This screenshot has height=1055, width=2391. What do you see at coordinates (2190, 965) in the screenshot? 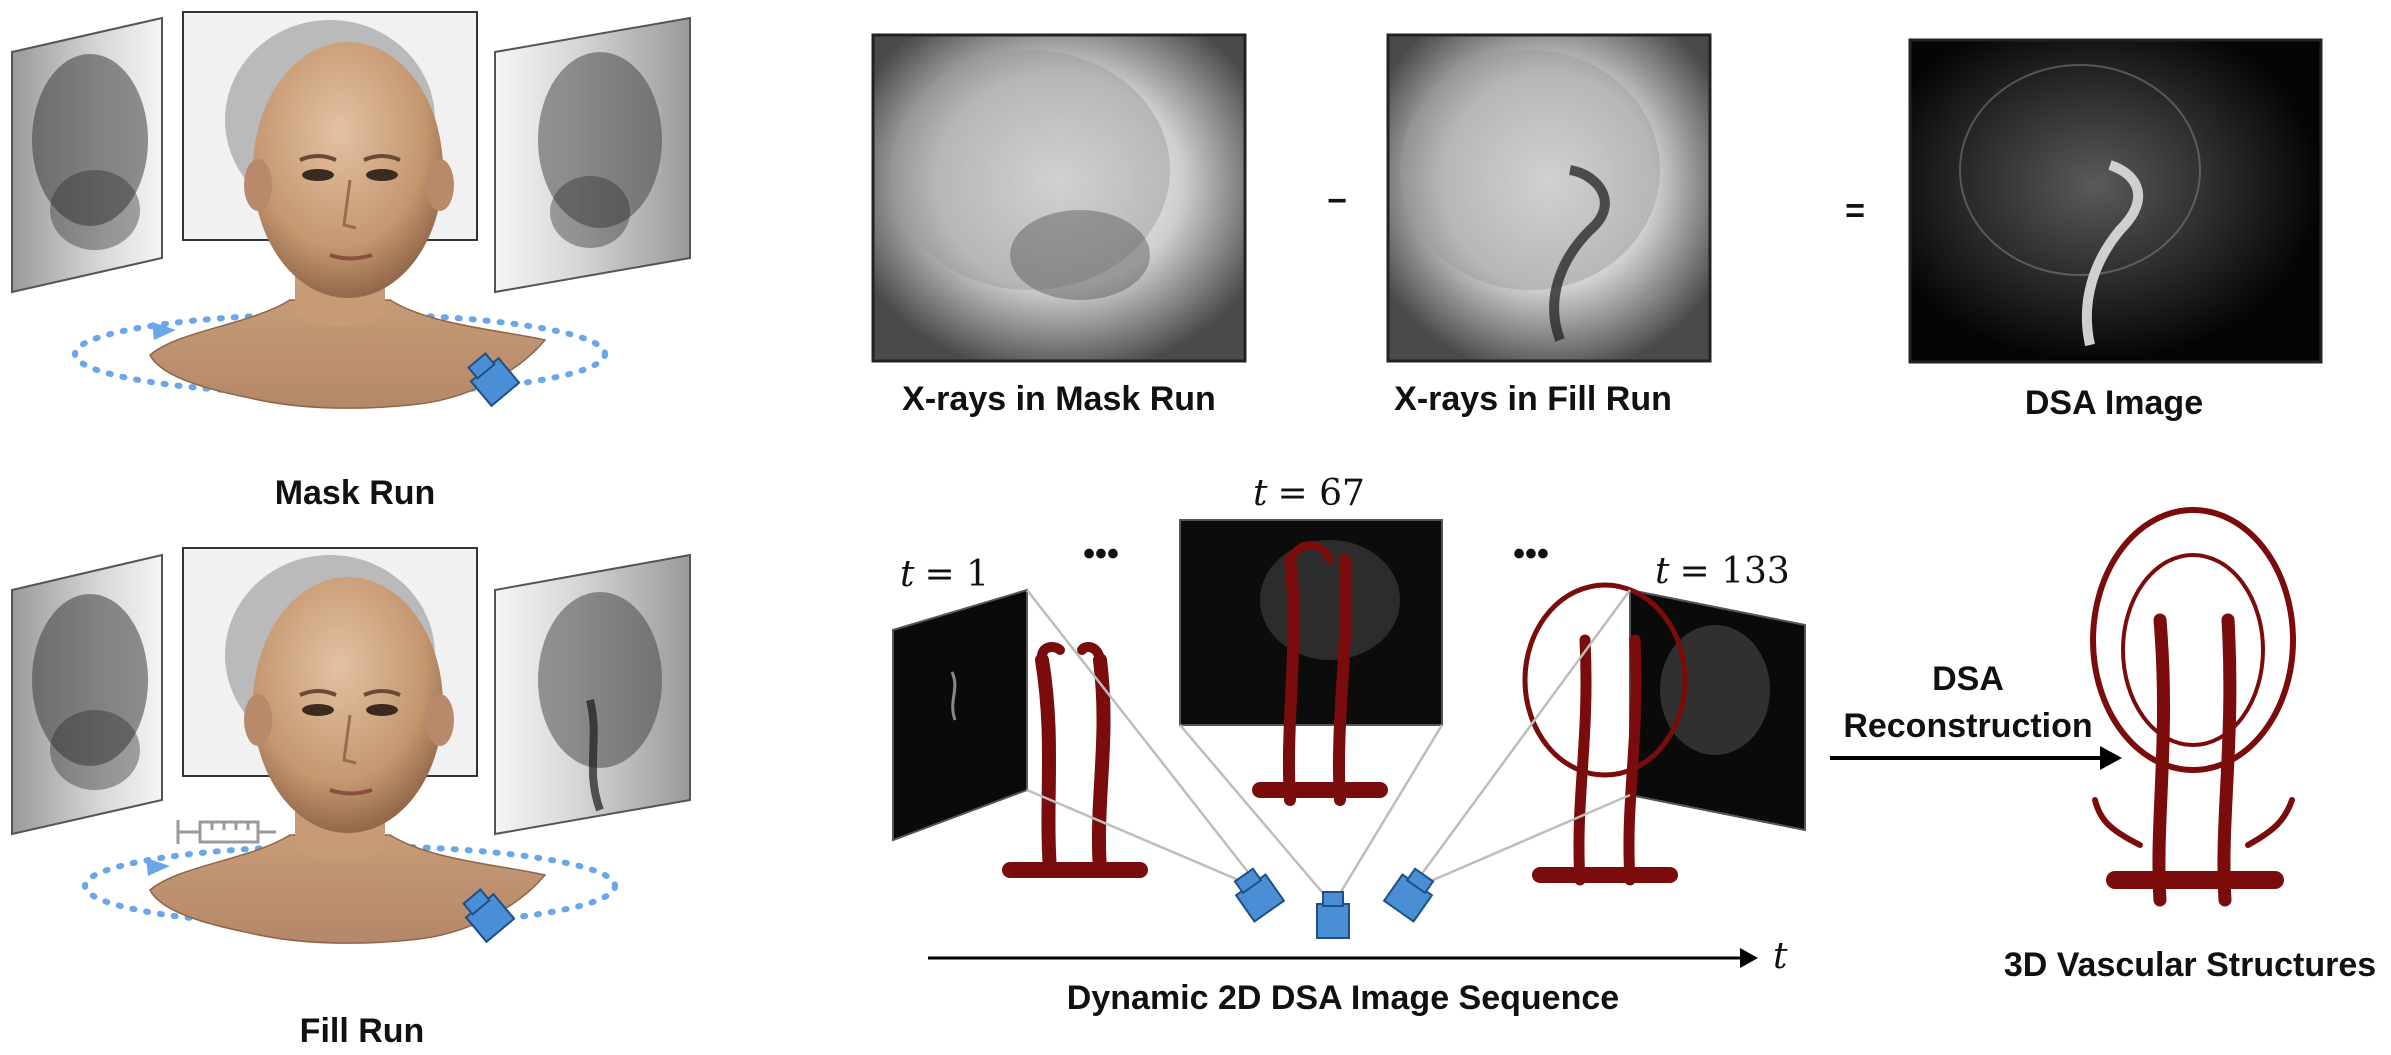
I see `vascular-label: 3D Vascular Structures` at bounding box center [2190, 965].